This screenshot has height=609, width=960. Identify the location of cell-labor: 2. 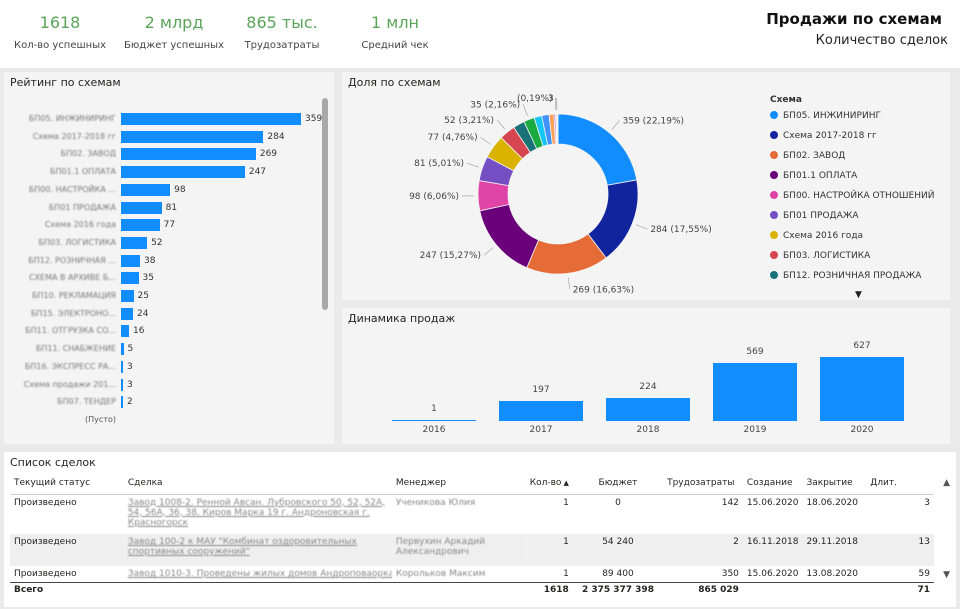
(703, 550).